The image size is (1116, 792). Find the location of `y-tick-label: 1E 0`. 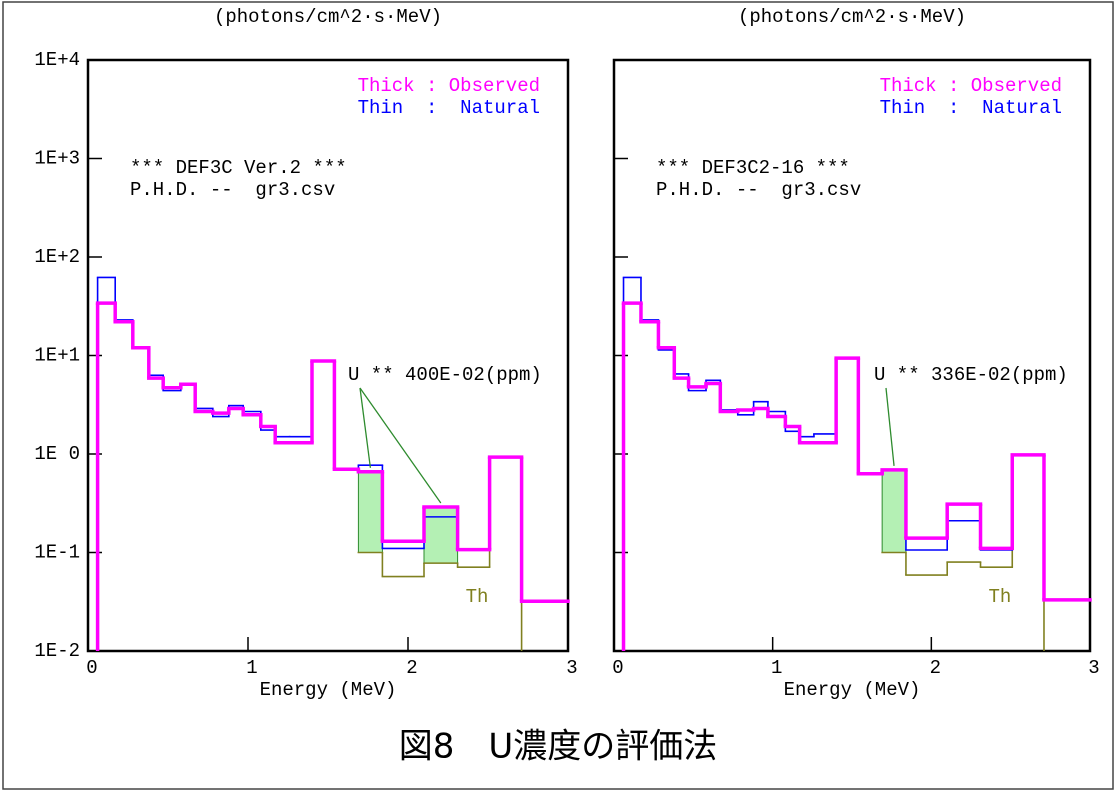

y-tick-label: 1E 0 is located at coordinates (57, 454).